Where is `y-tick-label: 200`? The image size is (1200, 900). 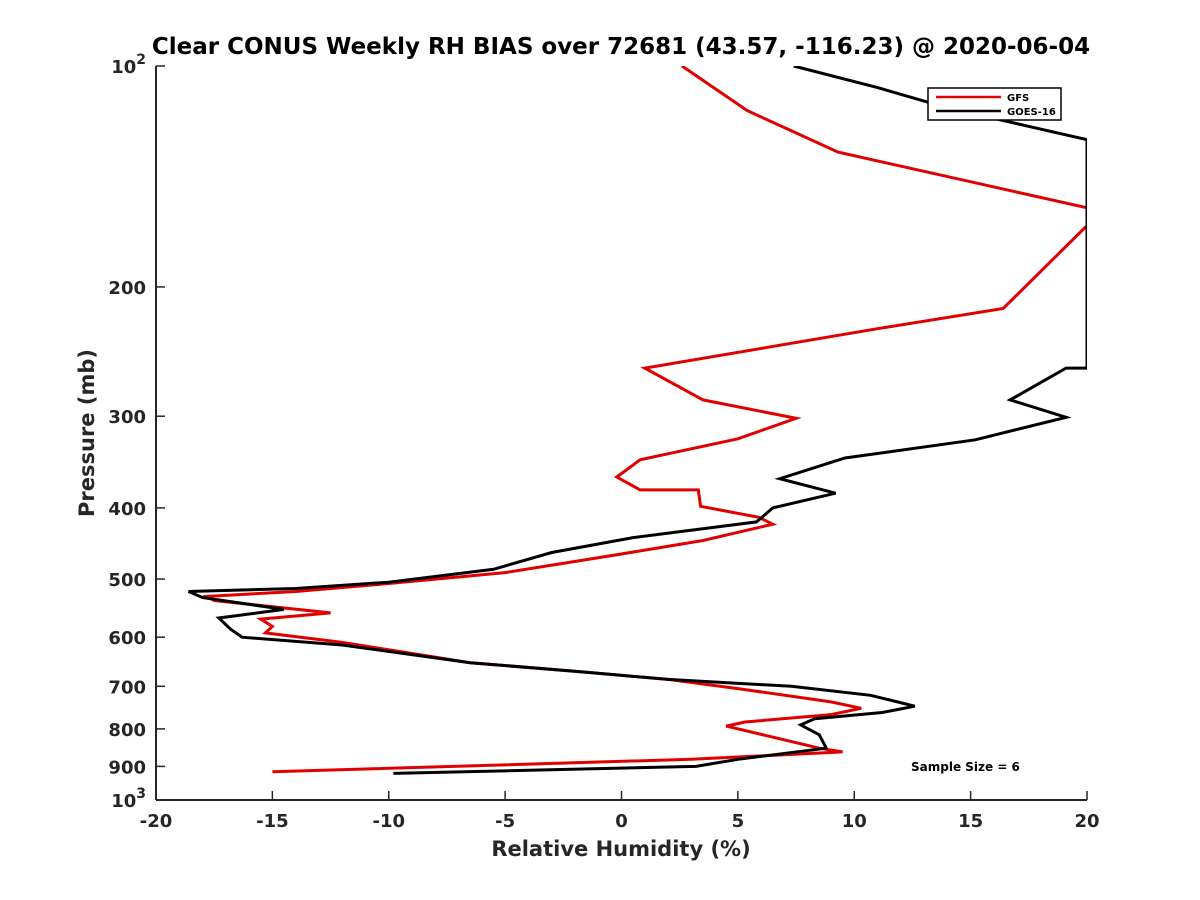
y-tick-label: 200 is located at coordinates (127, 288).